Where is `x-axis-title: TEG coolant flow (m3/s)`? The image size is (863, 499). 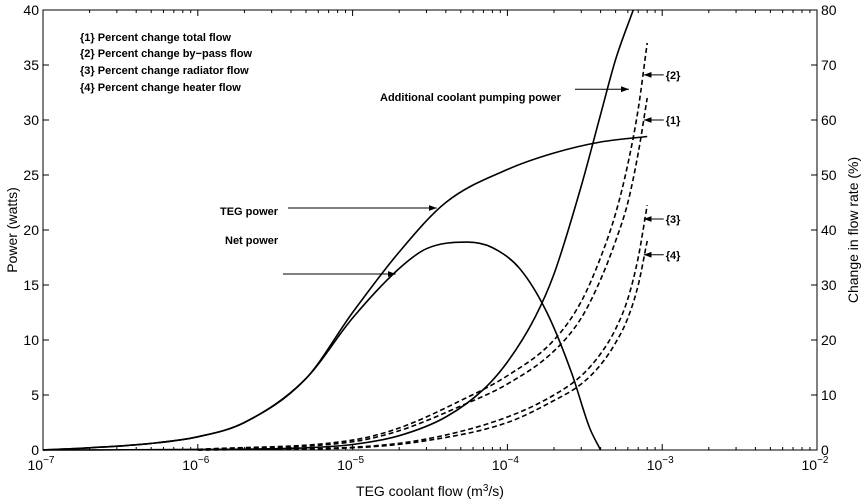
x-axis-title: TEG coolant flow (m3/s) is located at coordinates (430, 491).